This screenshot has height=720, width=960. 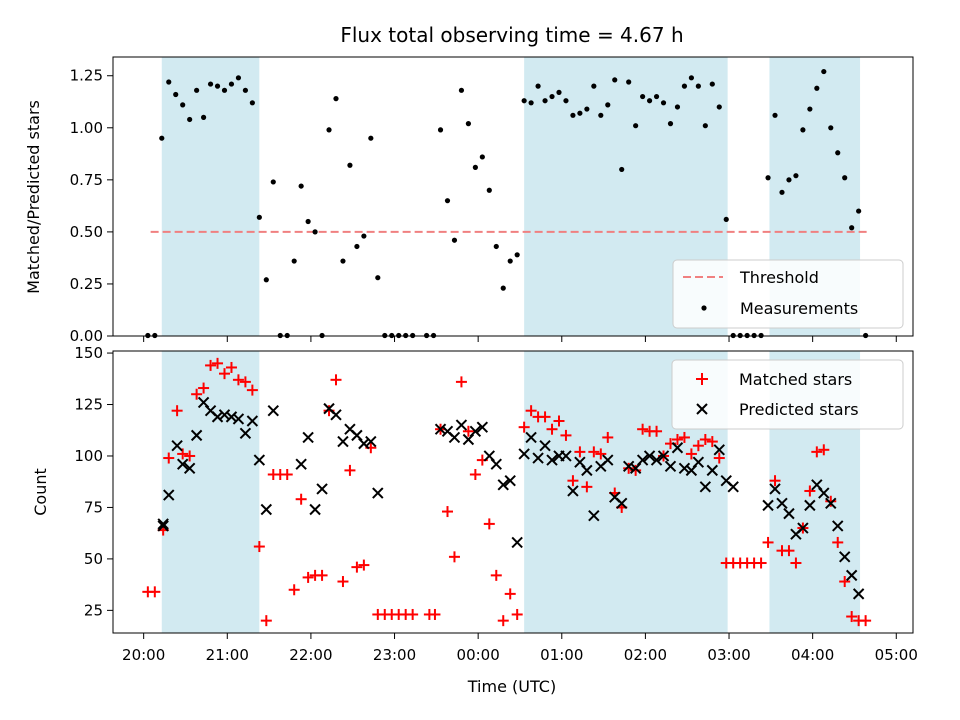 I want to click on y-tick-label: 150, so click(x=88, y=353).